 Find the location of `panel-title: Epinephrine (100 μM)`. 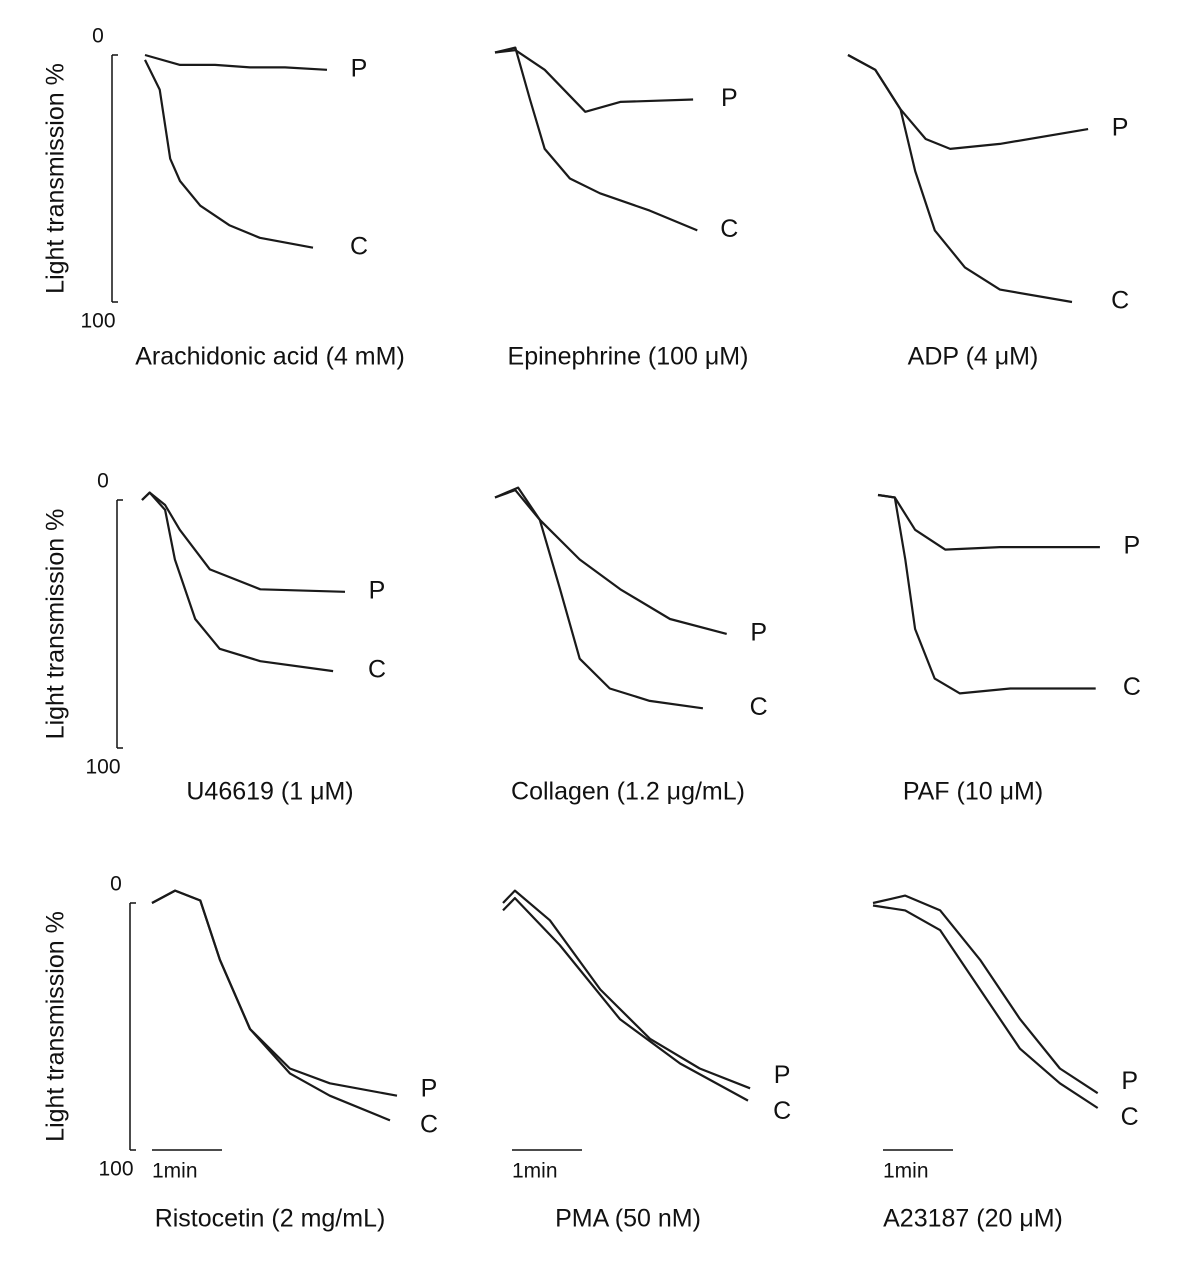

panel-title: Epinephrine (100 μM) is located at coordinates (628, 357).